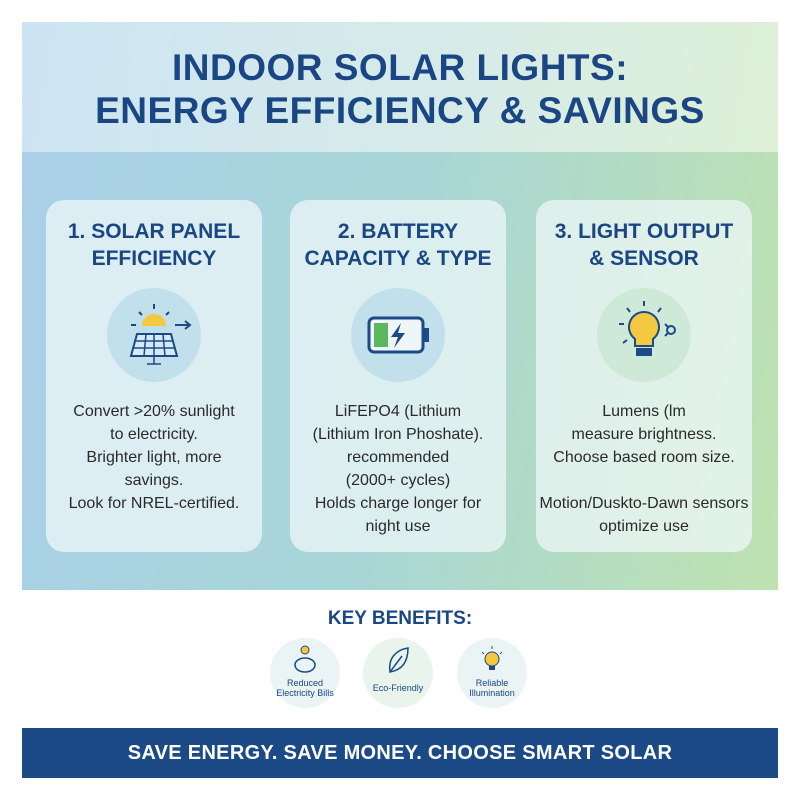 This screenshot has height=800, width=800. What do you see at coordinates (154, 231) in the screenshot?
I see `card-title-line: 1. SOLAR PANEL` at bounding box center [154, 231].